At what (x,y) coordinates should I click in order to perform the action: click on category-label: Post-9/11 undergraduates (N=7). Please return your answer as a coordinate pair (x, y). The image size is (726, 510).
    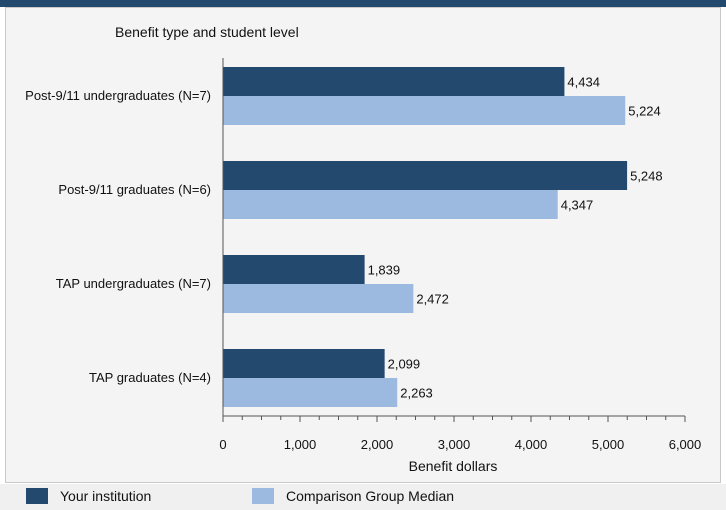
    Looking at the image, I should click on (118, 95).